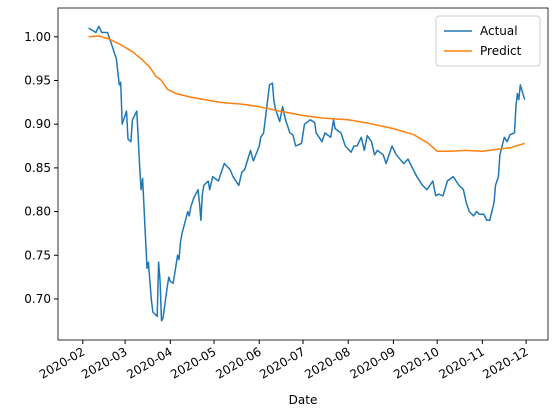 This screenshot has width=556, height=416. What do you see at coordinates (416, 362) in the screenshot?
I see `x-tick-label: 2020-10` at bounding box center [416, 362].